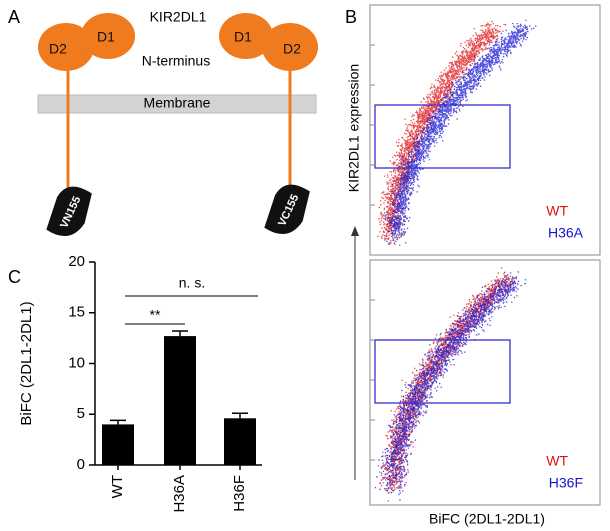 The image size is (610, 531). What do you see at coordinates (176, 61) in the screenshot?
I see `n-terminus-label: N-terminus` at bounding box center [176, 61].